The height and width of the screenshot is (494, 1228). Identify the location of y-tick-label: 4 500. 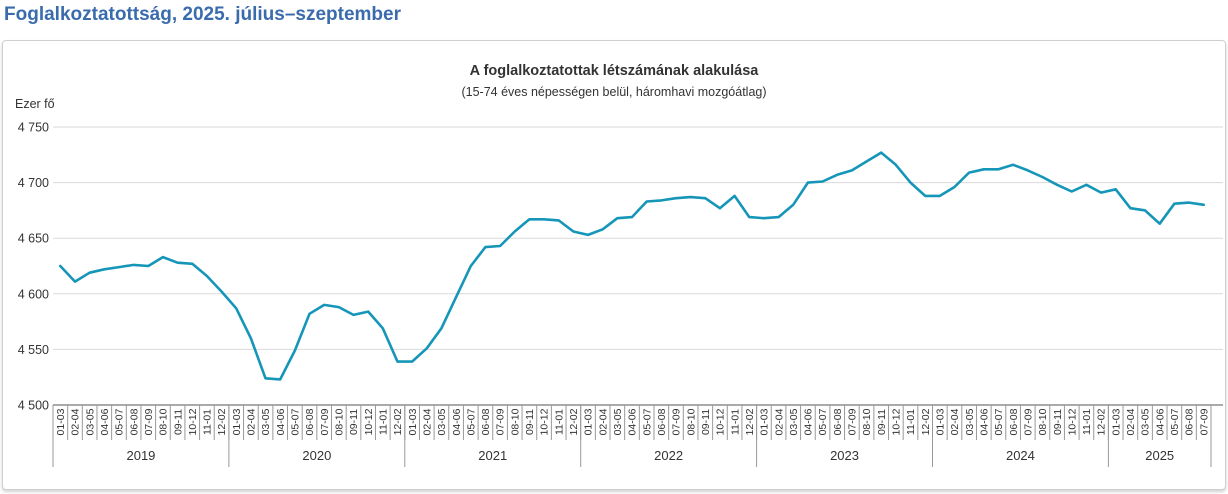
(33, 406).